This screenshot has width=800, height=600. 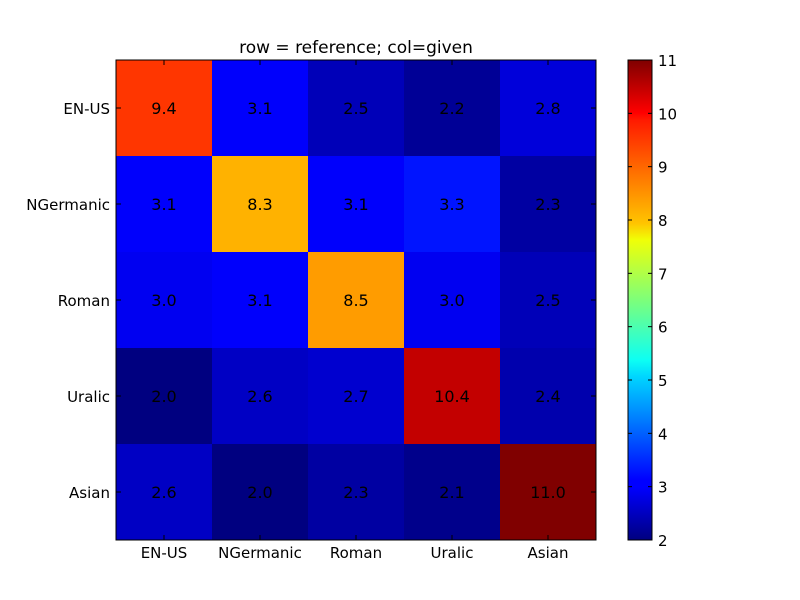 I want to click on cell-value-label: 3.3, so click(x=451, y=204).